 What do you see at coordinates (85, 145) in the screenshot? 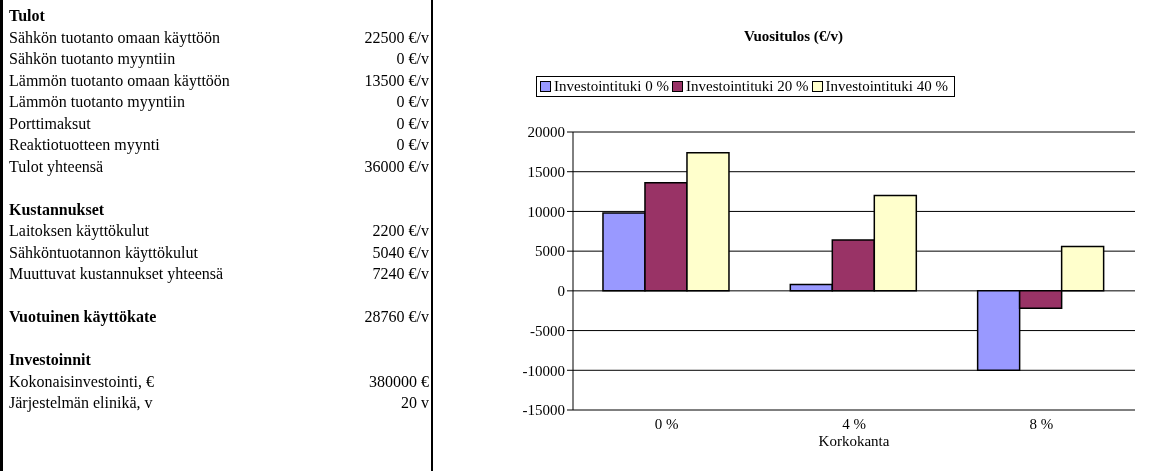
I see `text: Reaktiotuotteen myynti` at bounding box center [85, 145].